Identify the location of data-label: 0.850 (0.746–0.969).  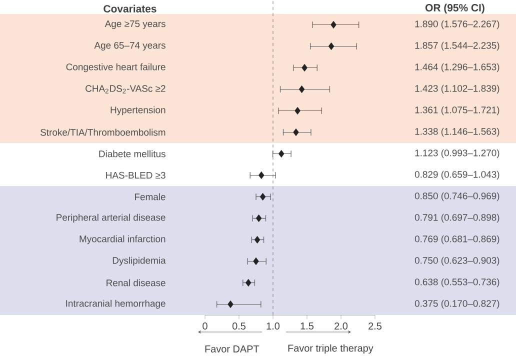
(457, 197).